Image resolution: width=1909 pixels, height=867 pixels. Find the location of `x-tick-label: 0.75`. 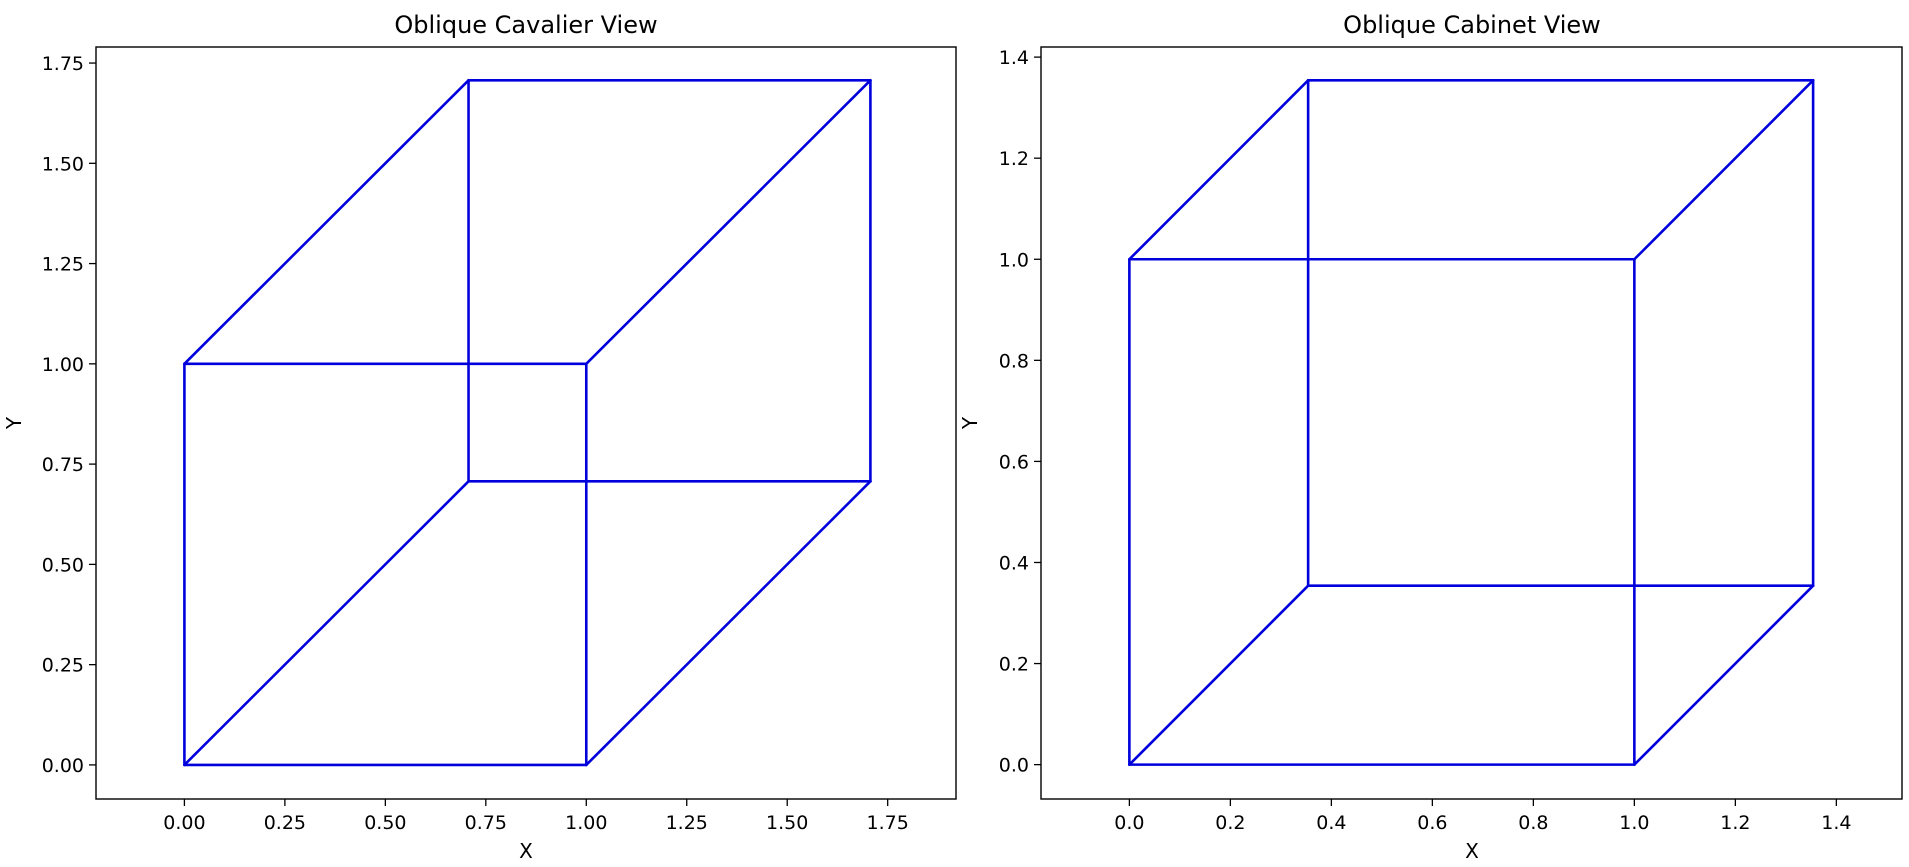

x-tick-label: 0.75 is located at coordinates (486, 823).